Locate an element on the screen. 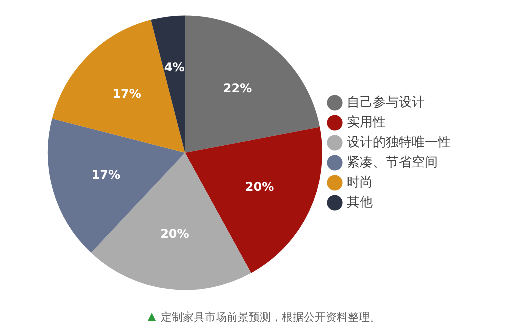 The image size is (529, 336). text: 定制家具市场前景预测，根据公开资料整理。 is located at coordinates (271, 317).